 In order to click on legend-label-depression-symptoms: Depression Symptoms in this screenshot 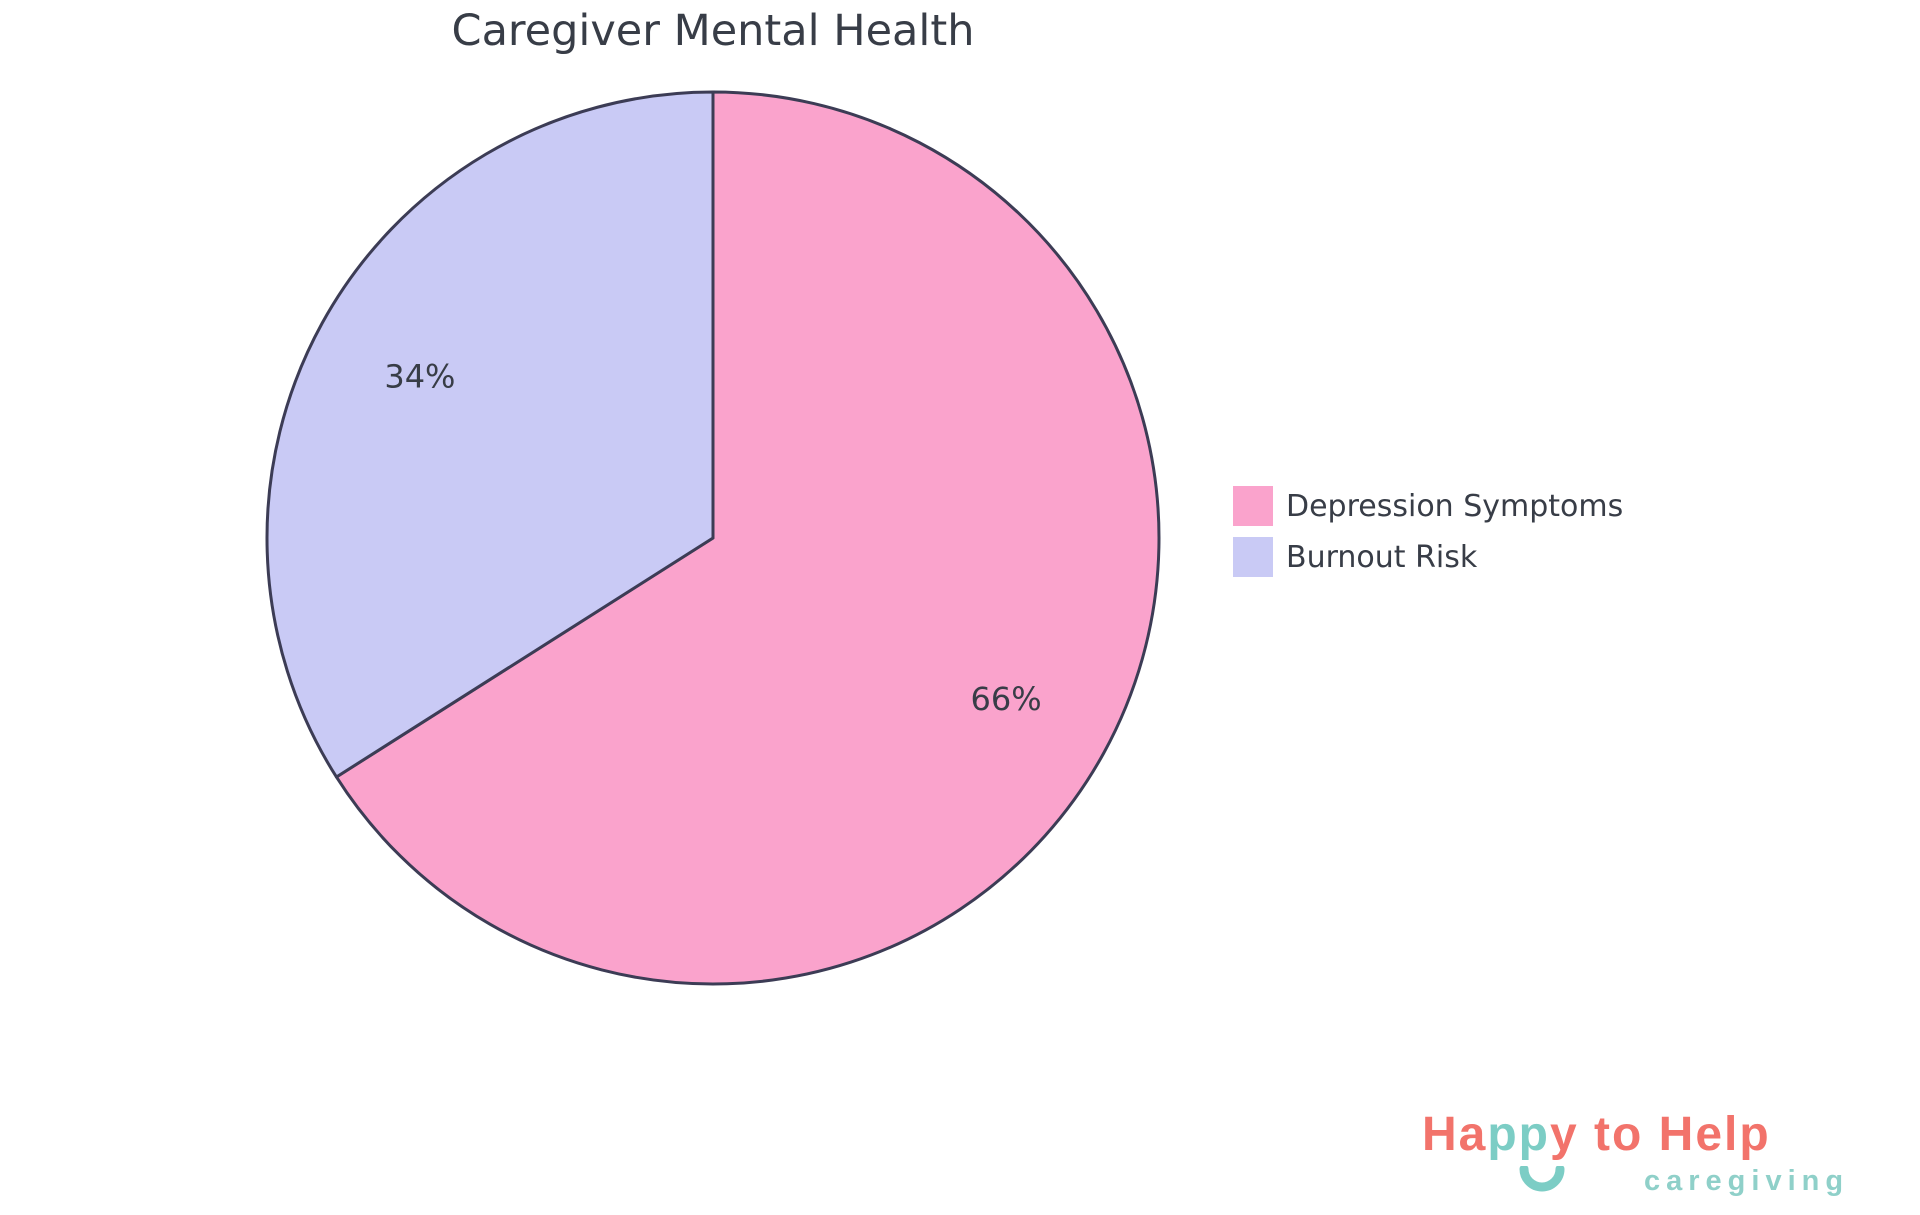, I will do `click(1455, 506)`.